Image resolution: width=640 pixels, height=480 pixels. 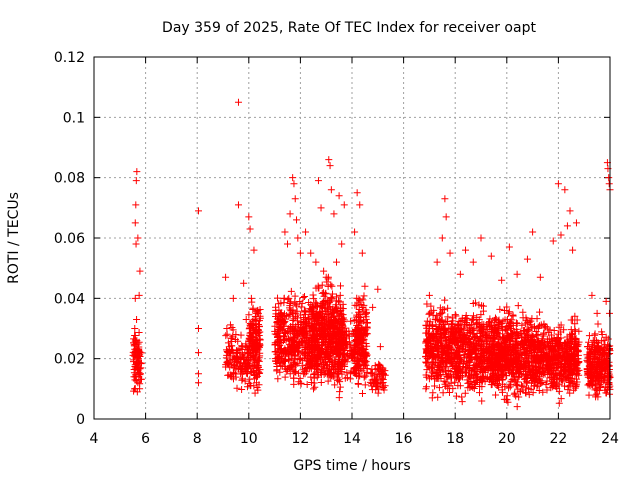 What do you see at coordinates (249, 439) in the screenshot?
I see `x-tick-label: 10` at bounding box center [249, 439].